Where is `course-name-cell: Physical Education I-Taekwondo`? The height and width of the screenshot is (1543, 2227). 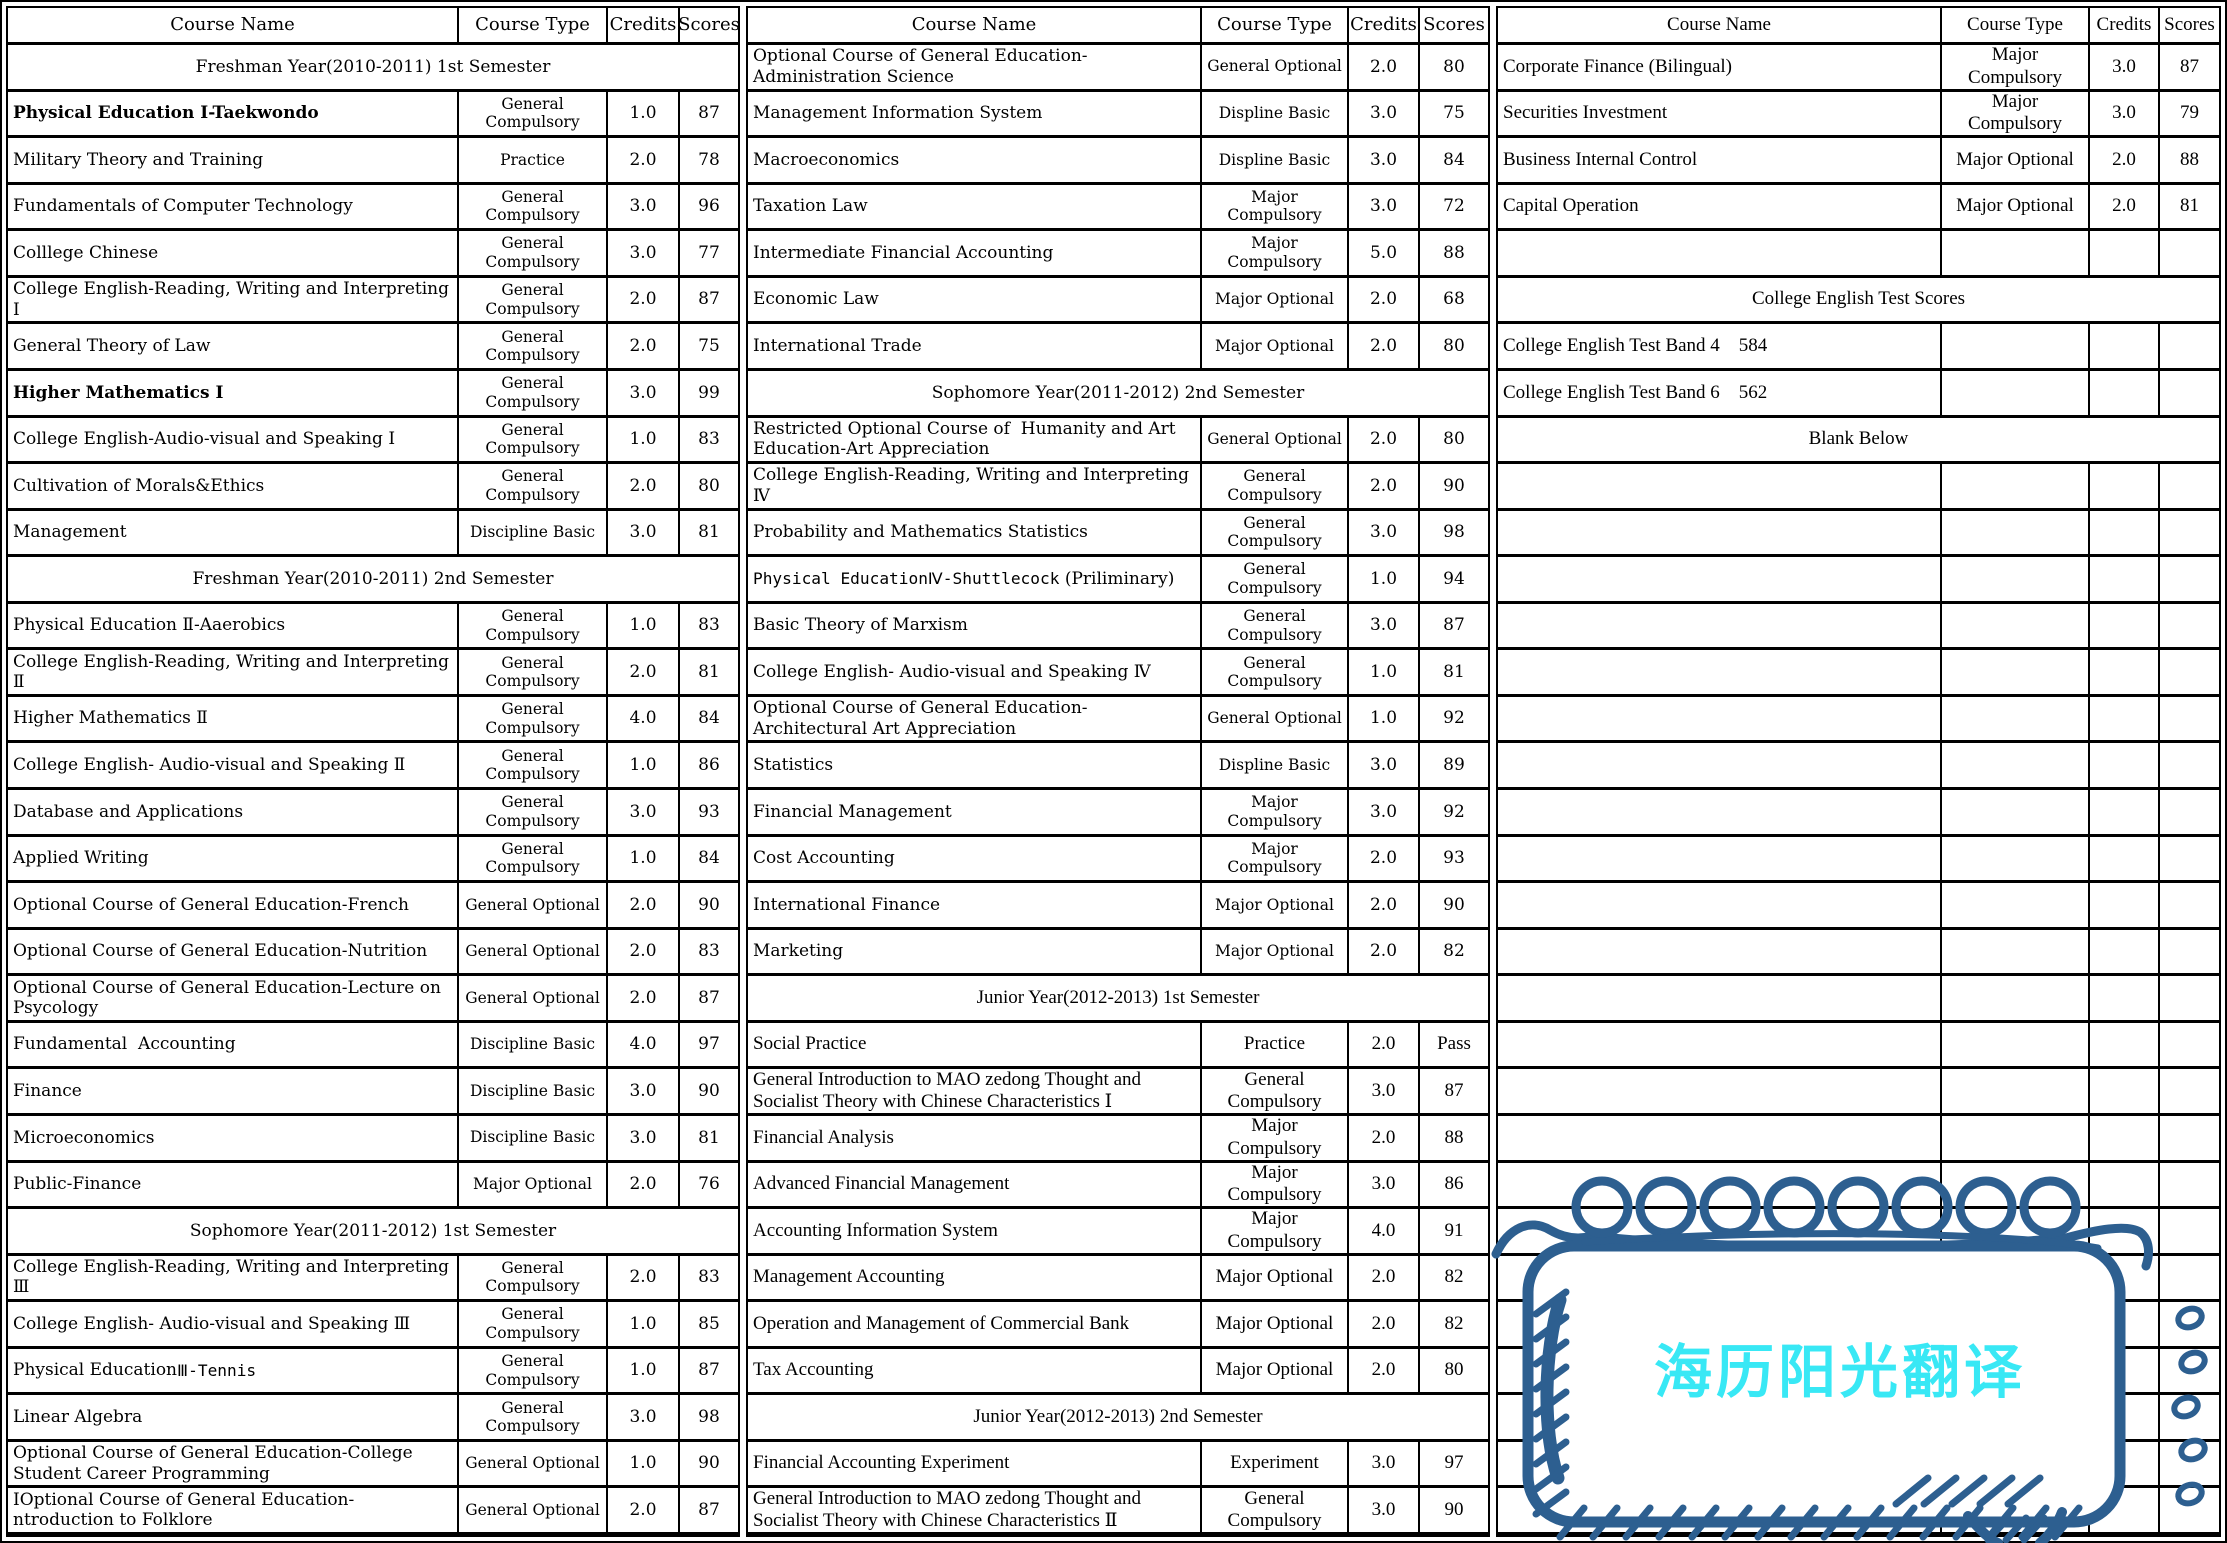
course-name-cell: Physical Education I-Taekwondo is located at coordinates (233, 115).